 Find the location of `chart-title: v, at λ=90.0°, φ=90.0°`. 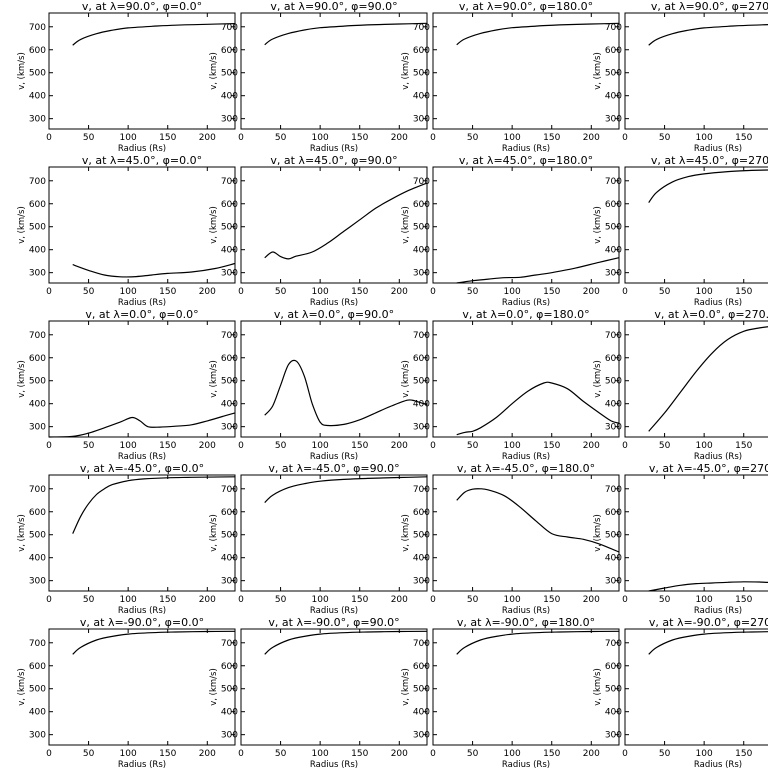

chart-title: v, at λ=90.0°, φ=90.0° is located at coordinates (333, 6).